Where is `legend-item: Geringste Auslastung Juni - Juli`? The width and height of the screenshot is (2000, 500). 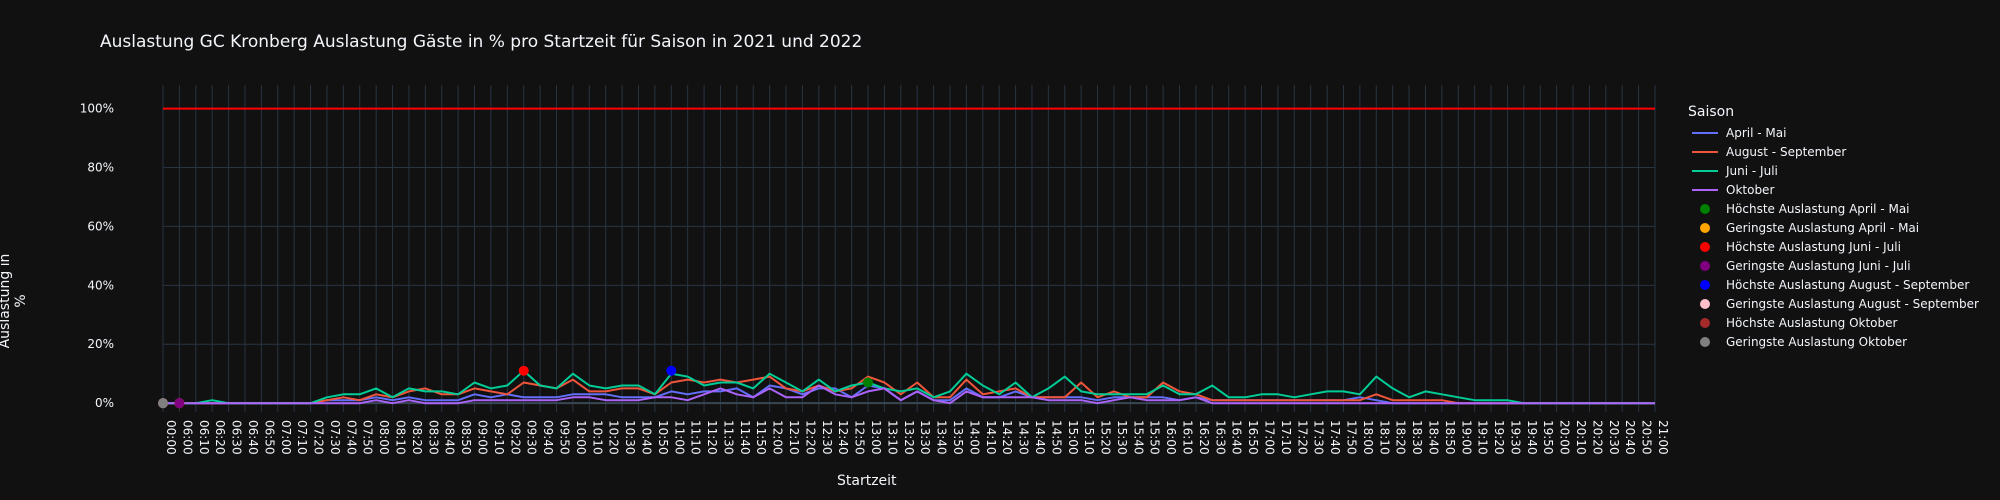
legend-item: Geringste Auslastung Juni - Juli is located at coordinates (1833, 265).